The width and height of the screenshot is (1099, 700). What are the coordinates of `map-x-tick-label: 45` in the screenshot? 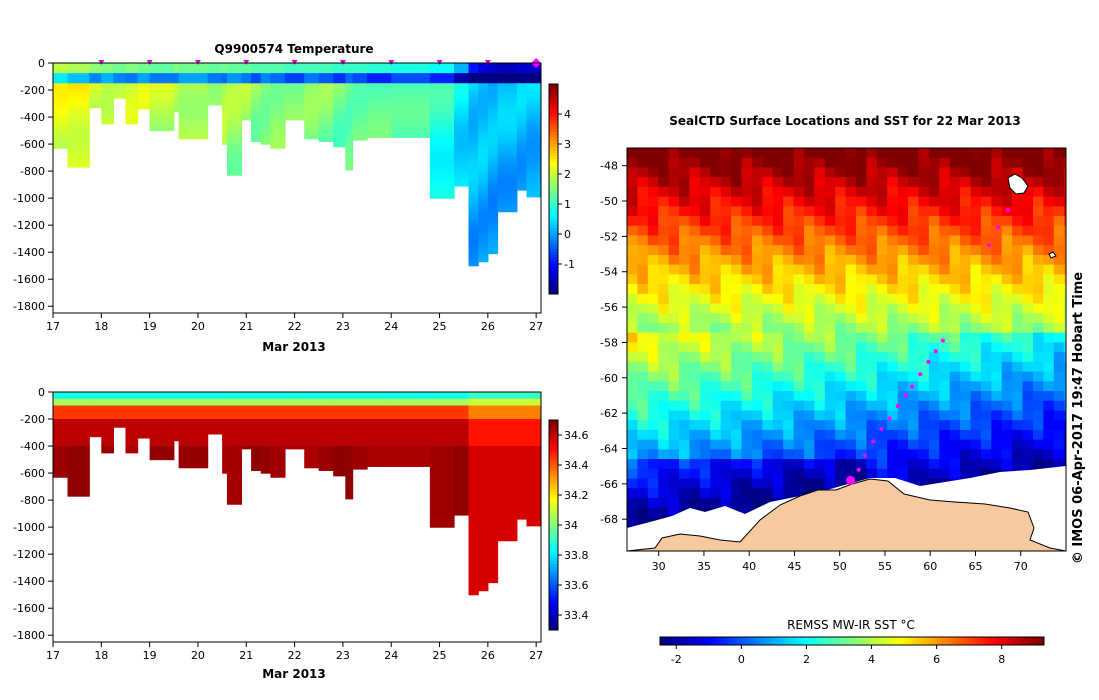 It's located at (794, 566).